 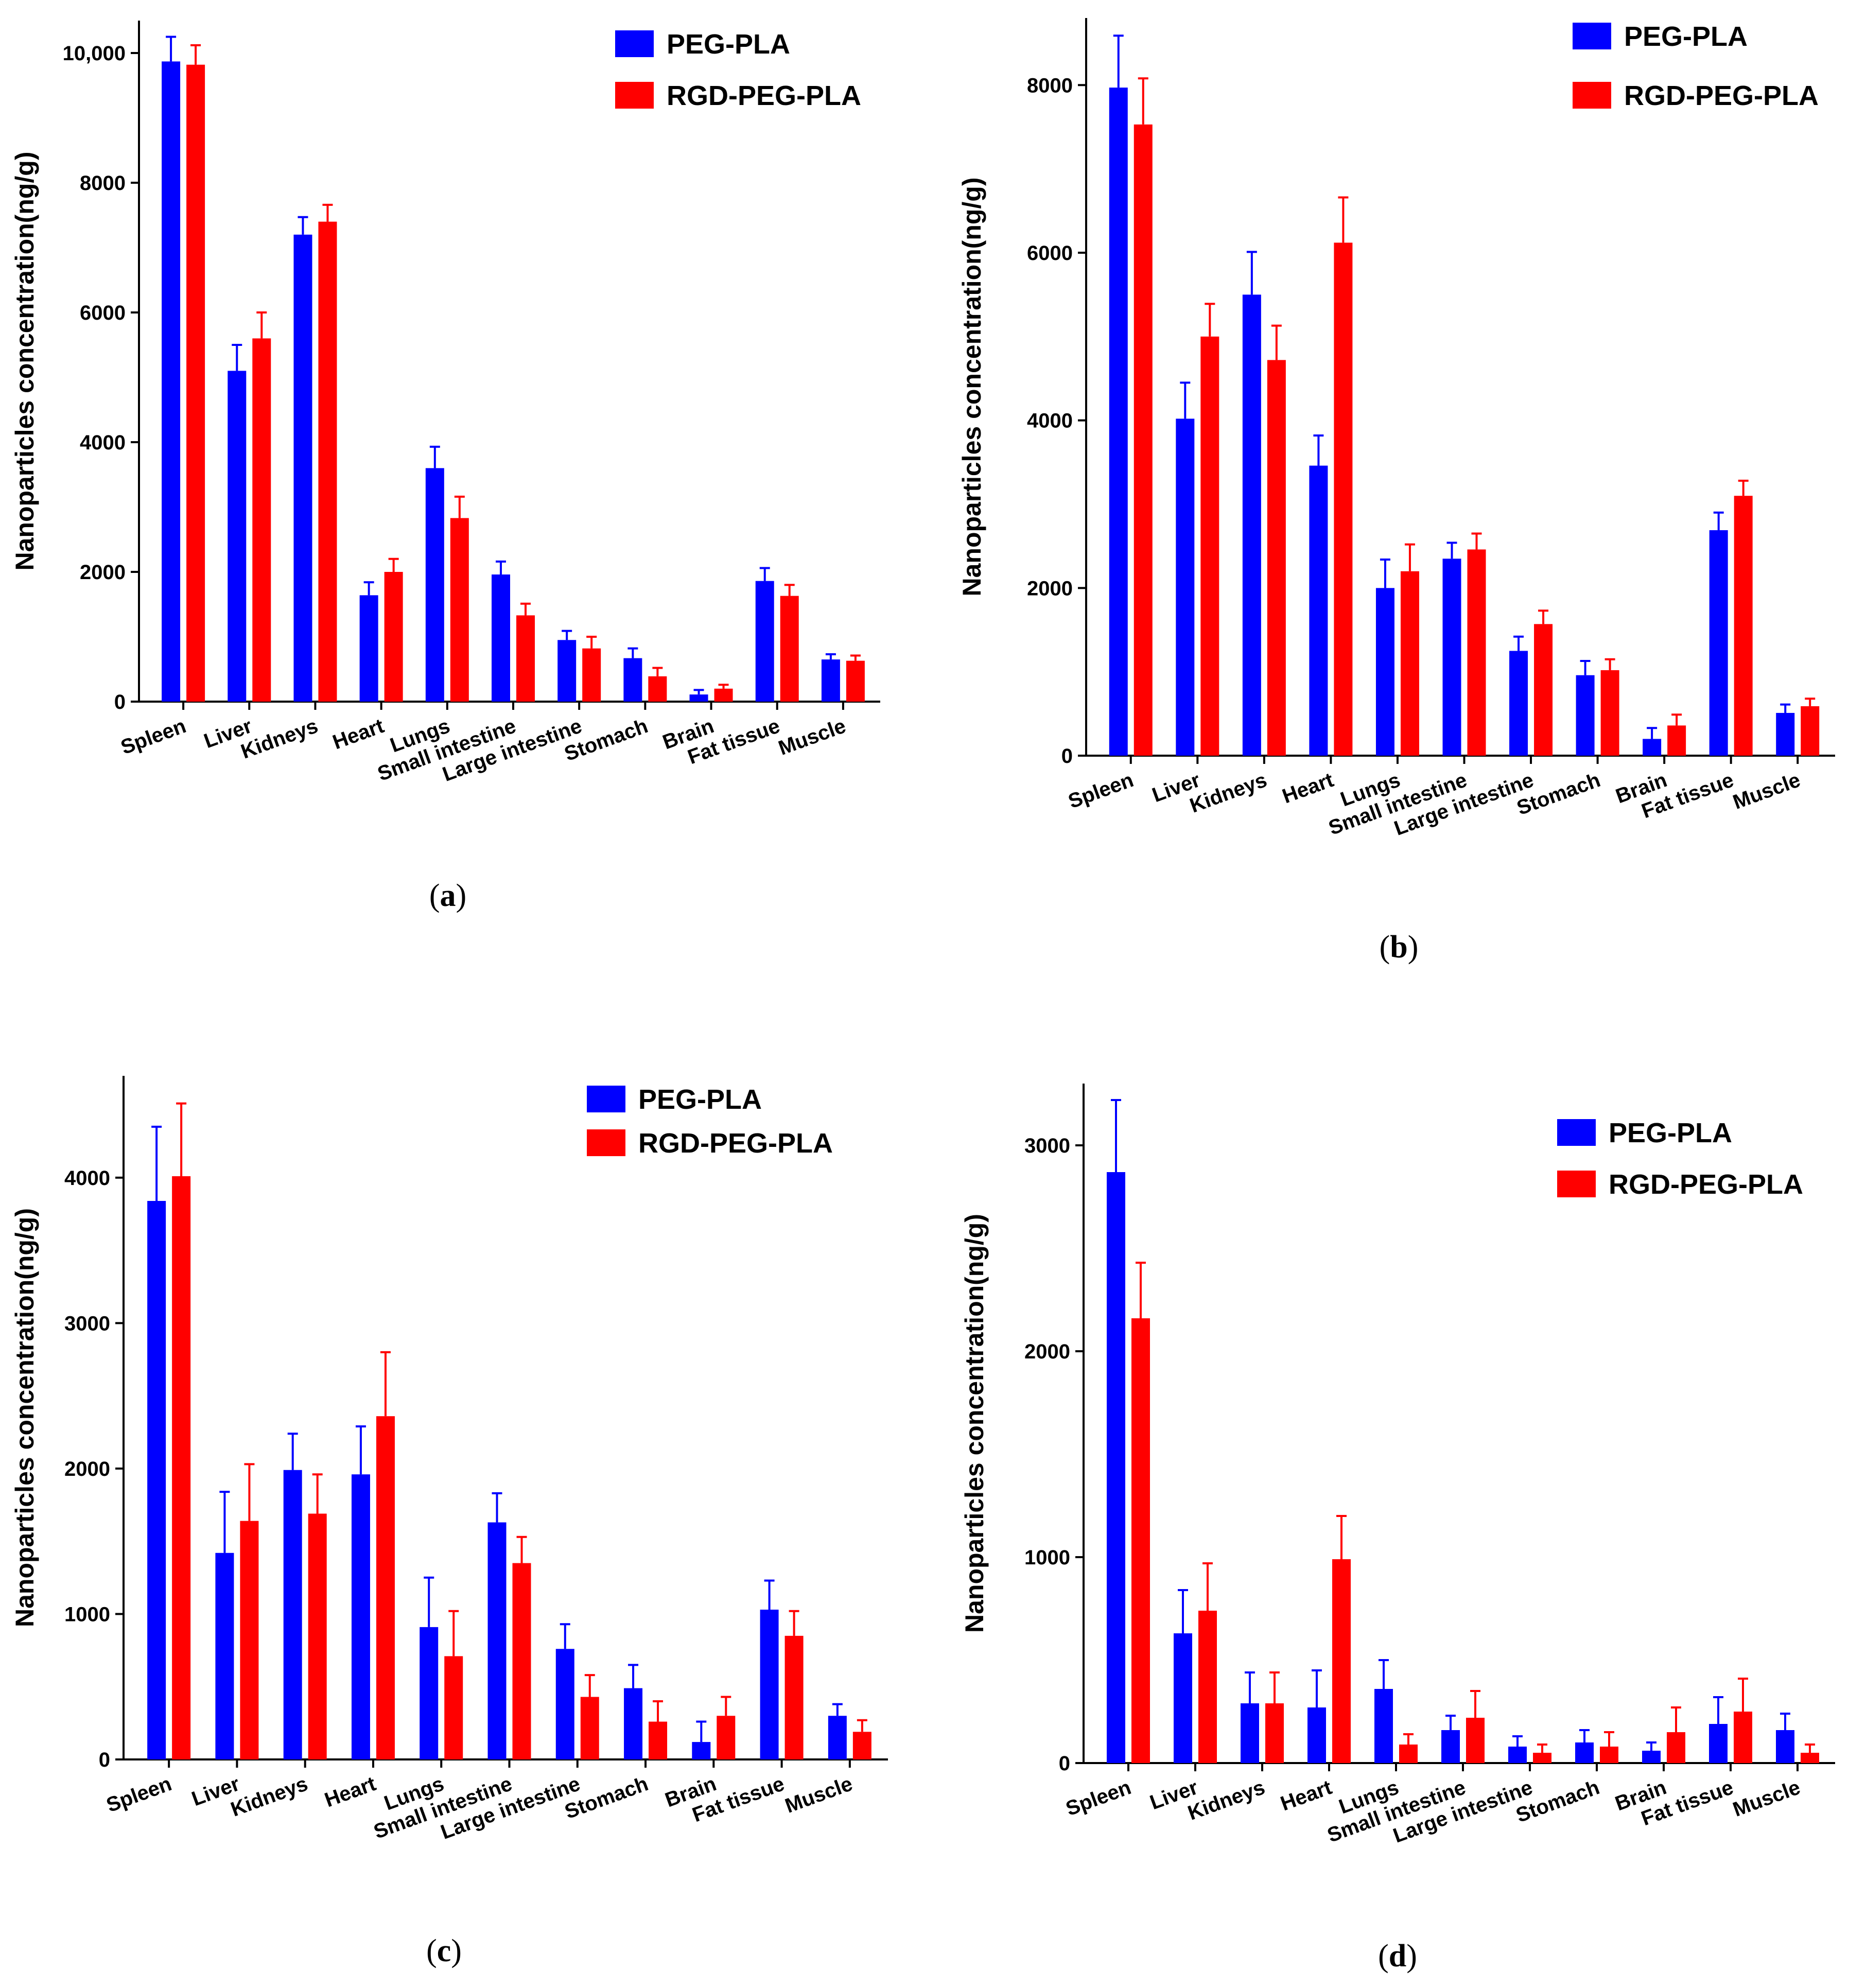 I want to click on y-tick-label: 10,000, so click(x=94, y=54).